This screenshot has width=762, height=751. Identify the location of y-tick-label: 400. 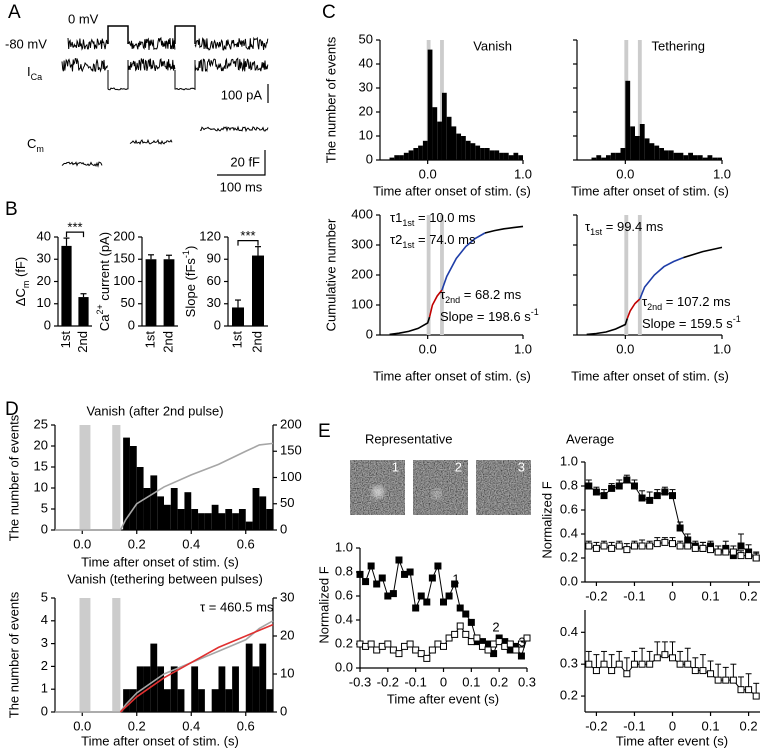
(362, 213).